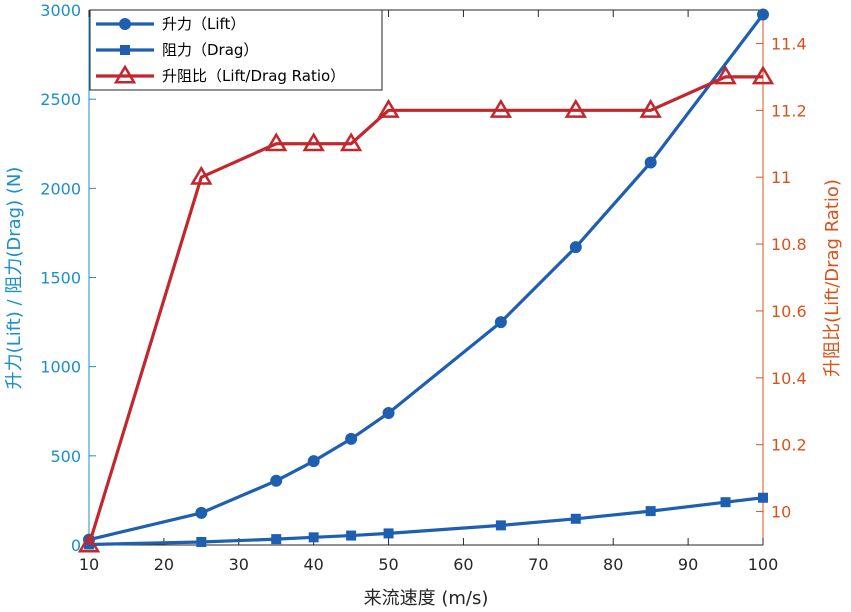 The height and width of the screenshot is (612, 851). What do you see at coordinates (89, 564) in the screenshot?
I see `x-tick-label: 10` at bounding box center [89, 564].